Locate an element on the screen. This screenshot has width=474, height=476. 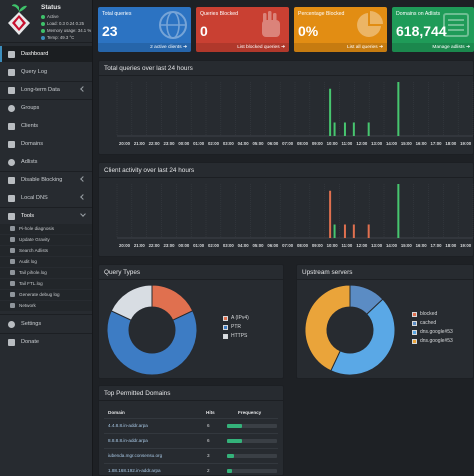
legend-item-ptr: PTR is located at coordinates (232, 327).